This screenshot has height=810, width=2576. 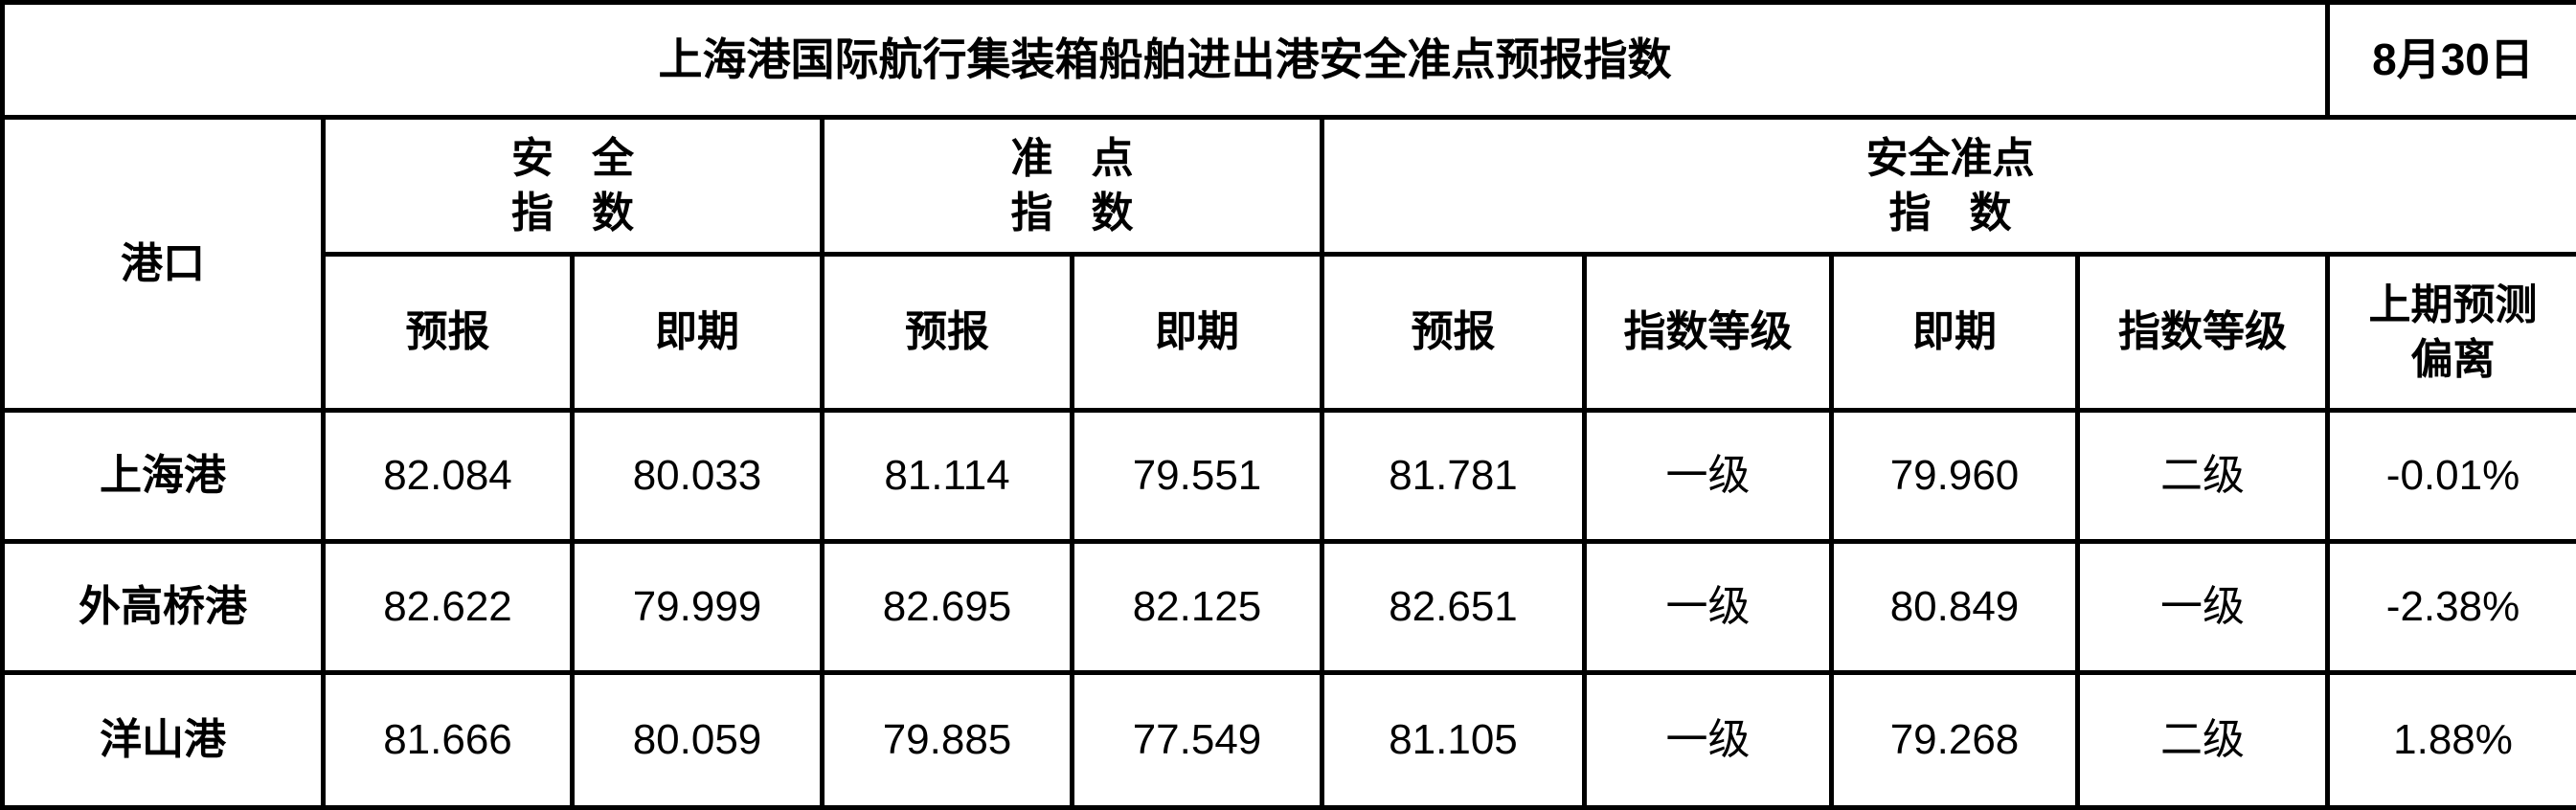 What do you see at coordinates (163, 607) in the screenshot?
I see `port-name: 外高桥港` at bounding box center [163, 607].